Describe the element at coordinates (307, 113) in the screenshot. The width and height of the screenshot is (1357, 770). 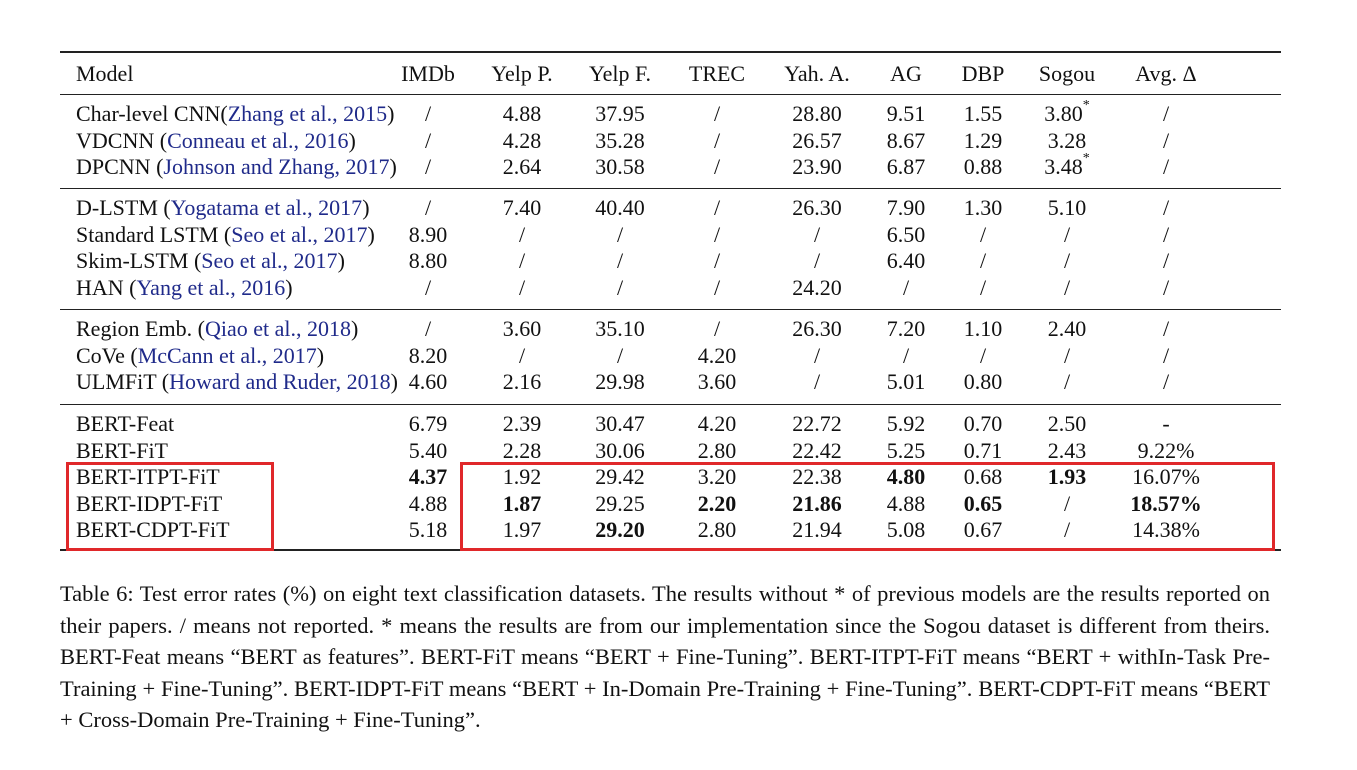
I see `citation-link: Zhang et al., 2015` at that location.